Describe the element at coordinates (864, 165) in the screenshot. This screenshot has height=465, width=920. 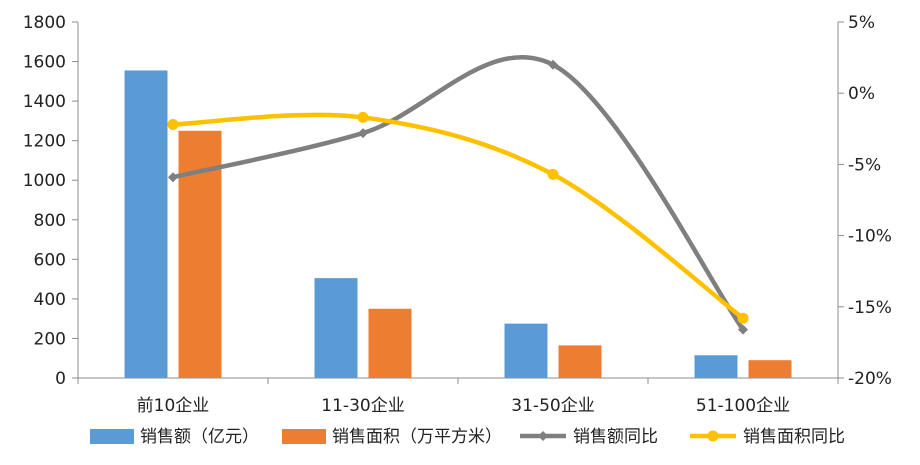
I see `y-axis-right-tick-label: -5%` at that location.